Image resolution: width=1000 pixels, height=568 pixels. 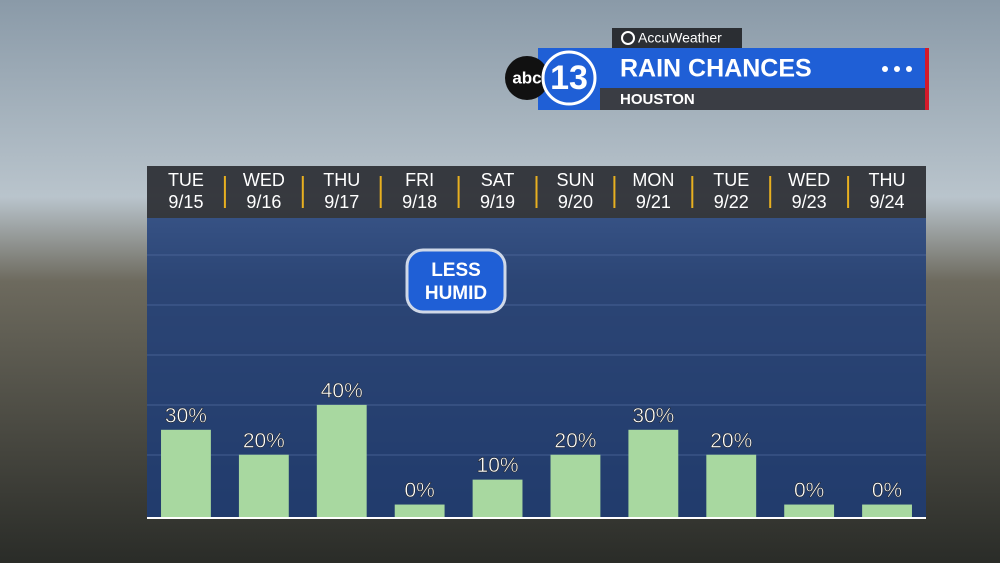 What do you see at coordinates (809, 202) in the screenshot?
I see `x-tick-label: 9/23` at bounding box center [809, 202].